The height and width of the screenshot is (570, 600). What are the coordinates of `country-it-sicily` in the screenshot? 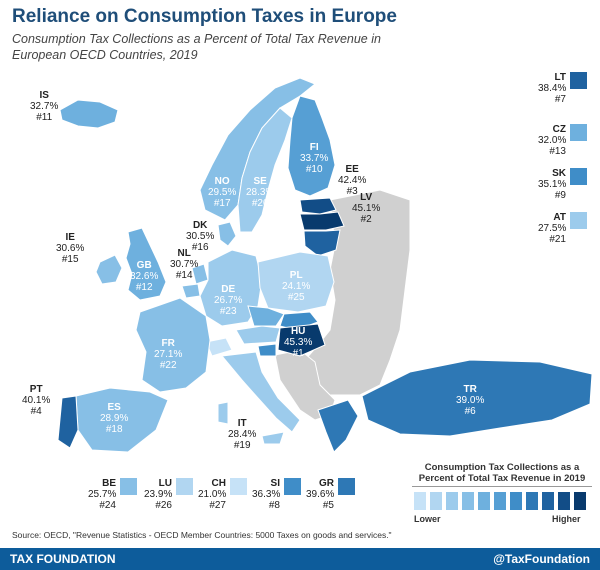 It's located at (273, 438).